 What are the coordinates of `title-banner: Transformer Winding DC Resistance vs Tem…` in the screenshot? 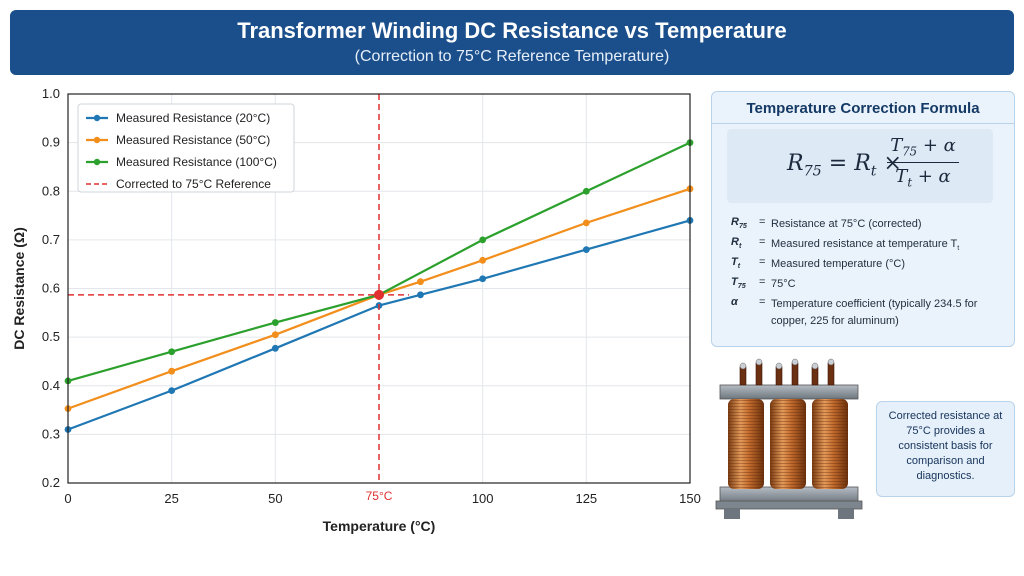 It's located at (512, 42).